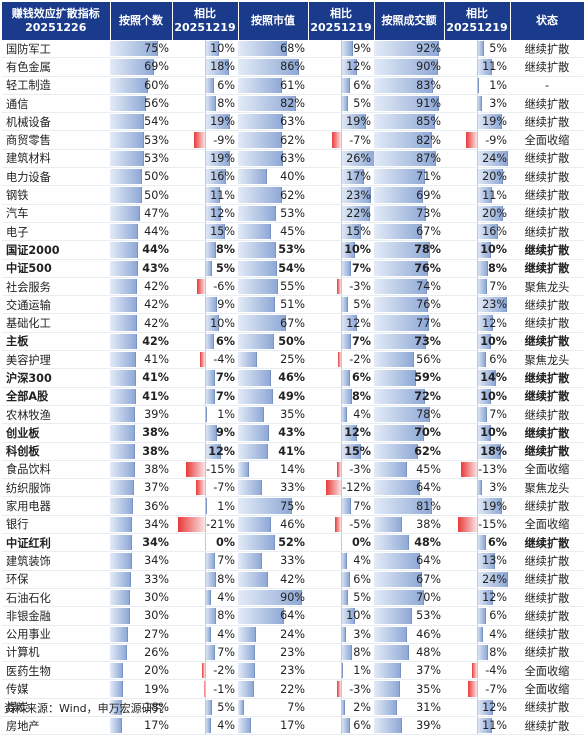 This screenshot has height=735, width=587. I want to click on cell-value: 23%, so click(358, 195).